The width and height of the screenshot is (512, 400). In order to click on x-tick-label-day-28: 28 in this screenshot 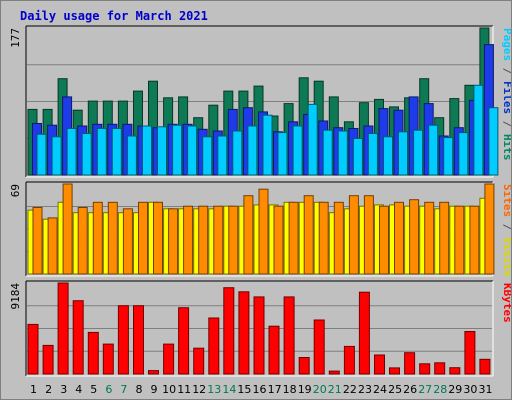, I will do `click(440, 389)`.